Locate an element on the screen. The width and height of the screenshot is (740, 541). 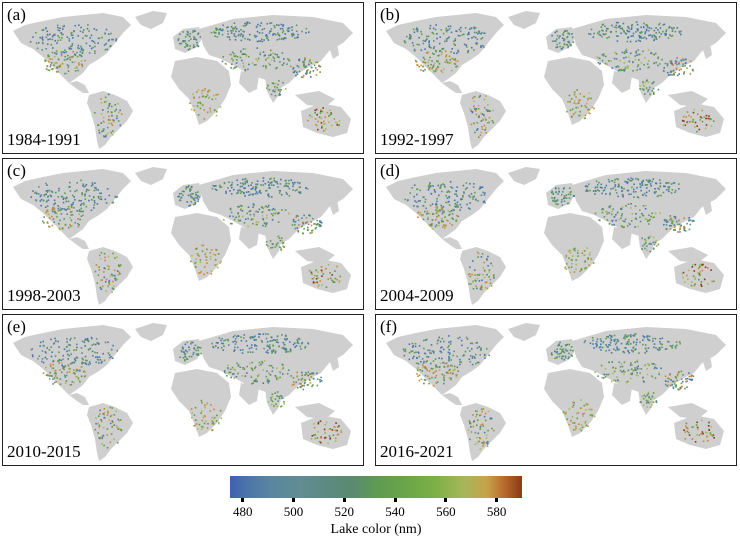
world-map is located at coordinates (556, 392).